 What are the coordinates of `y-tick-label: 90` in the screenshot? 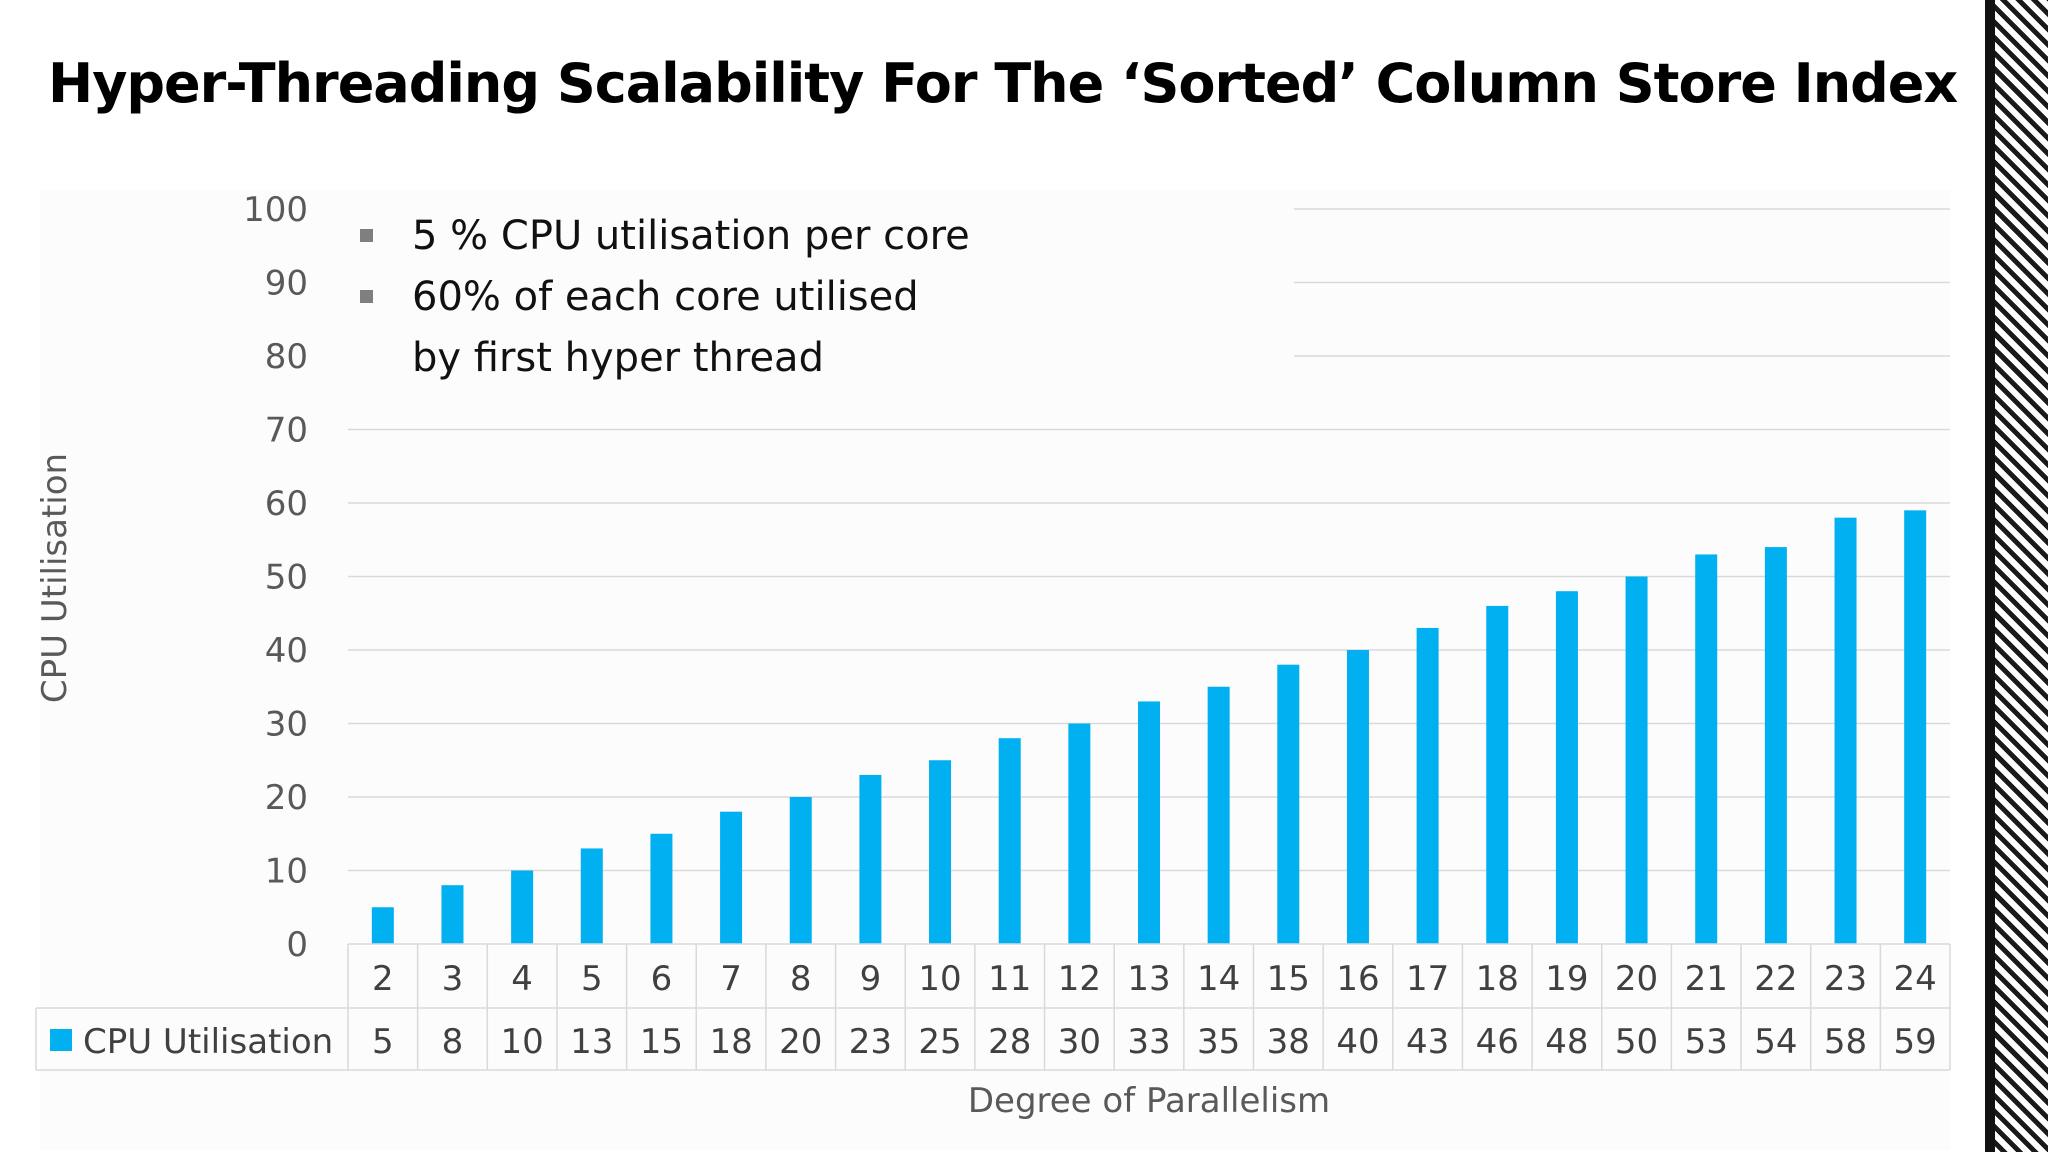 It's located at (286, 284).